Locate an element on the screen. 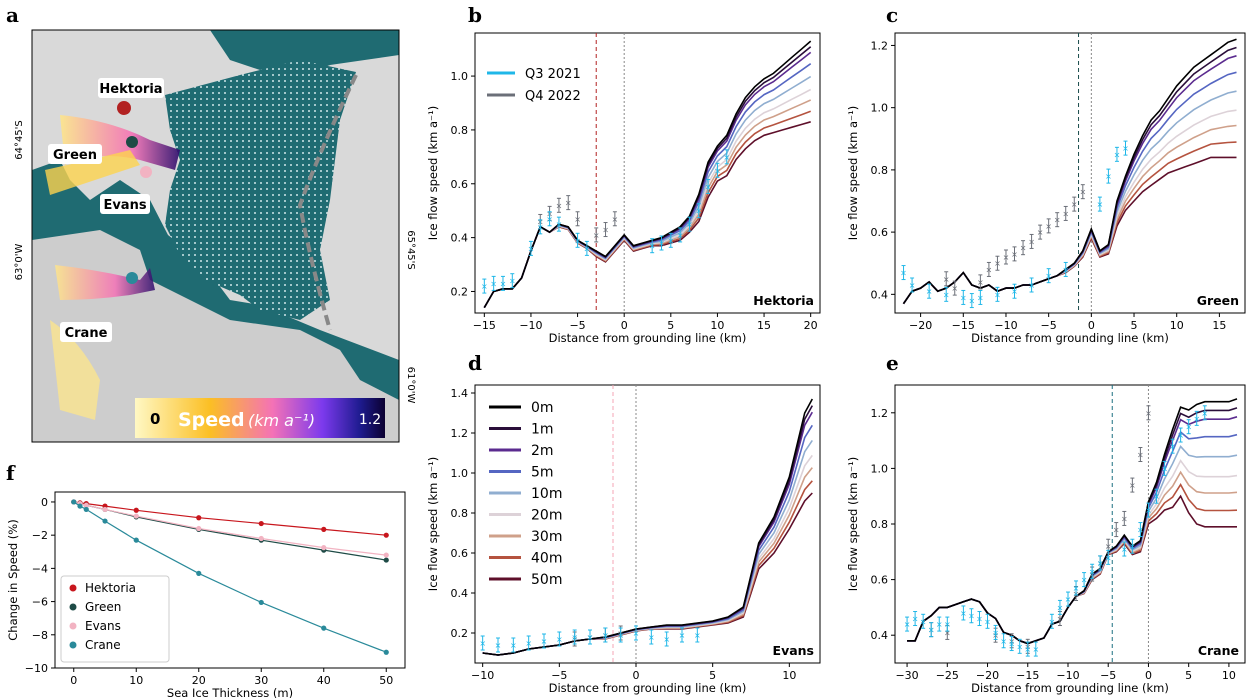 This screenshot has height=698, width=1254. colorbar-title: Speed is located at coordinates (211, 420).